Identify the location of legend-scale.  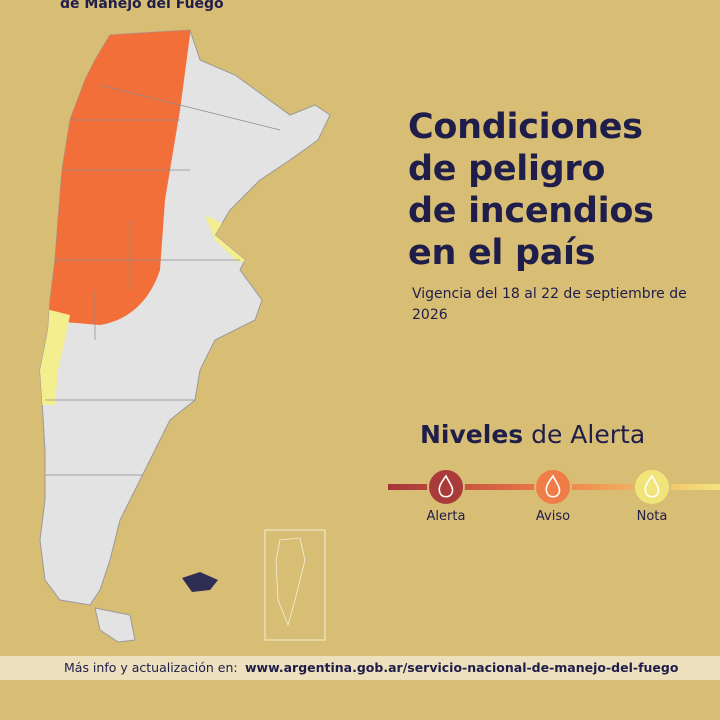
(554, 487).